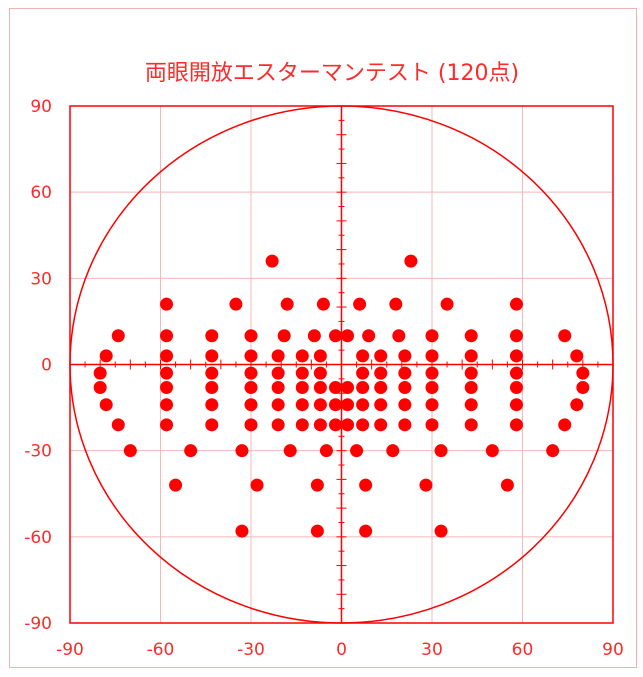  What do you see at coordinates (432, 650) in the screenshot?
I see `x-tick-label: 30` at bounding box center [432, 650].